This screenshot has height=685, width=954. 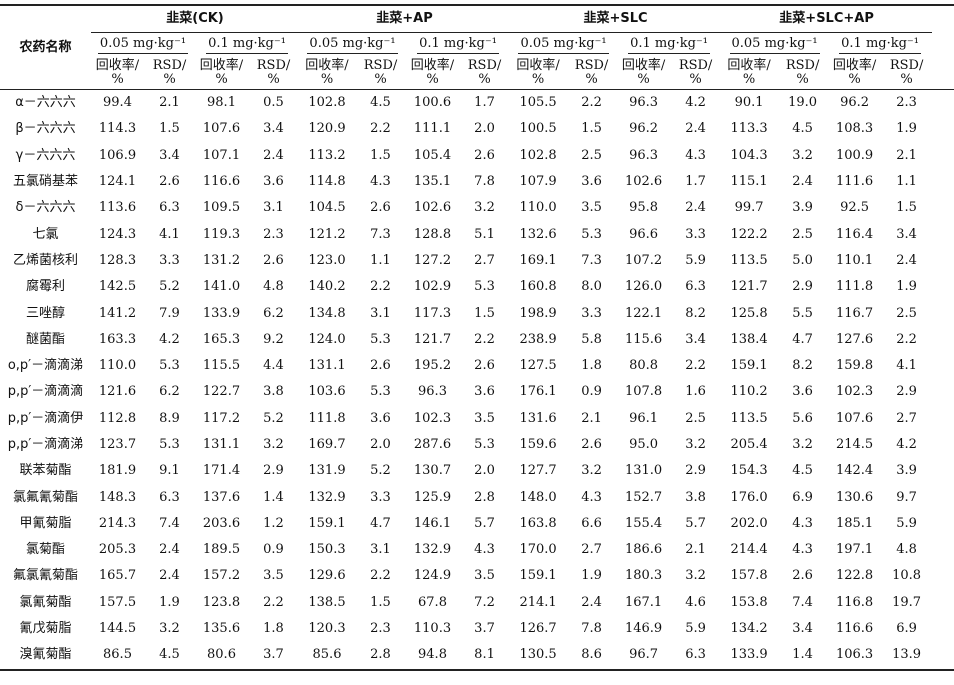 What do you see at coordinates (432, 392) in the screenshot?
I see `recovery-value: 96.3` at bounding box center [432, 392].